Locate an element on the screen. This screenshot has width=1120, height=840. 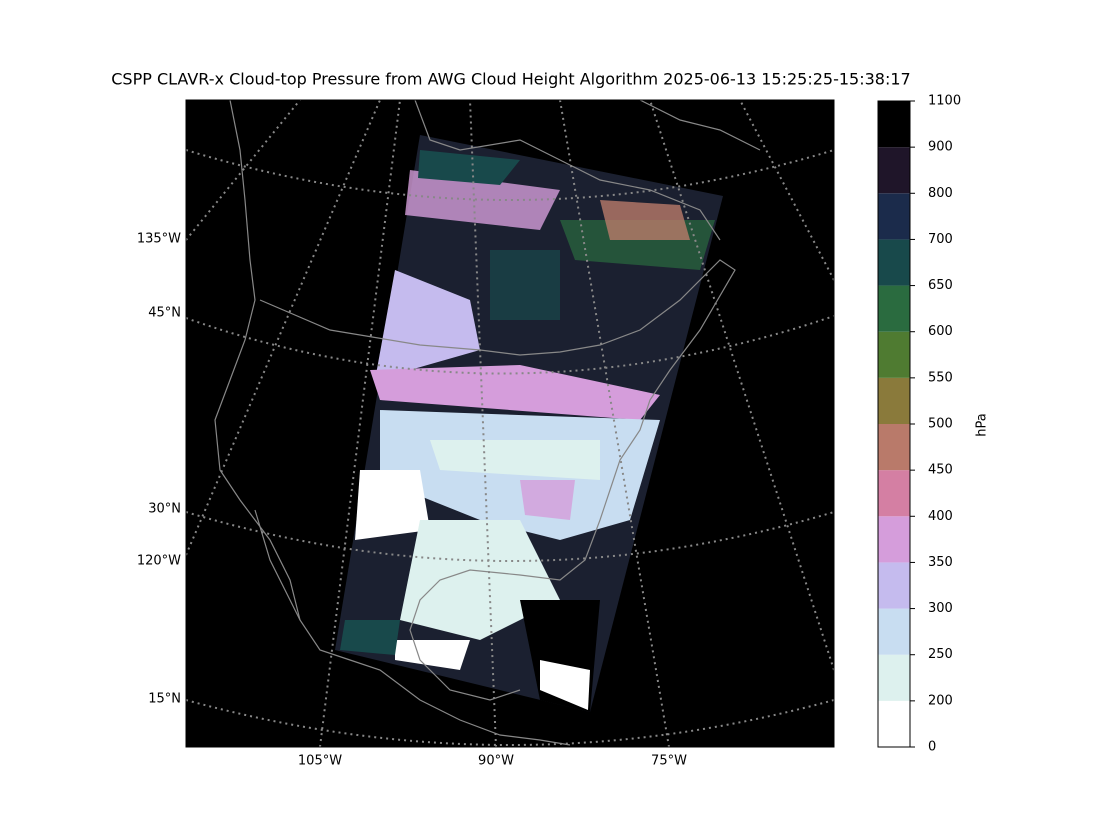
grid-label: 105°W is located at coordinates (320, 761).